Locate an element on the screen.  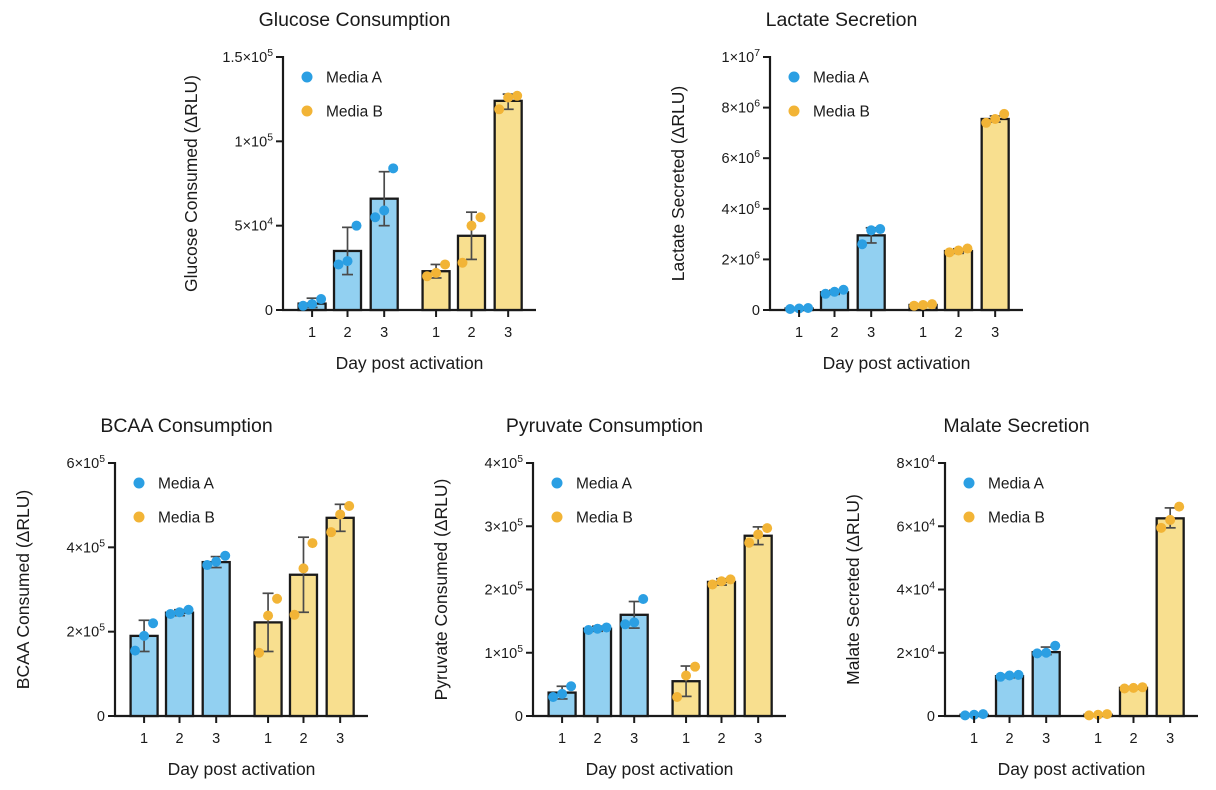
y-tick-label: 4×10⁶ is located at coordinates (741, 209).